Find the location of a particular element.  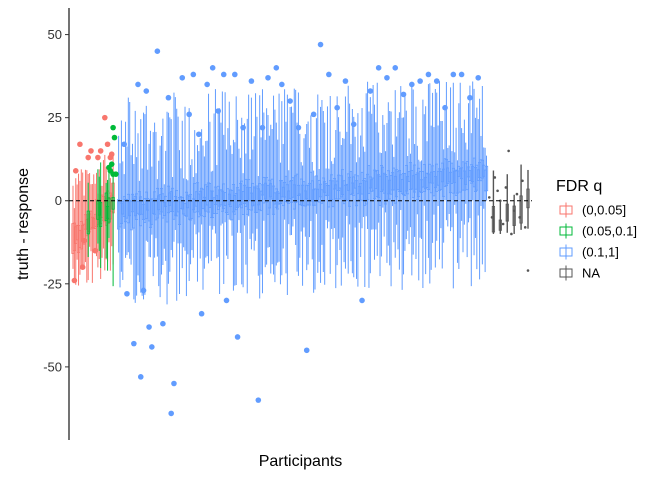

y-axis-ticks: 50 25 0 -25 -50 is located at coordinates (56, 200).